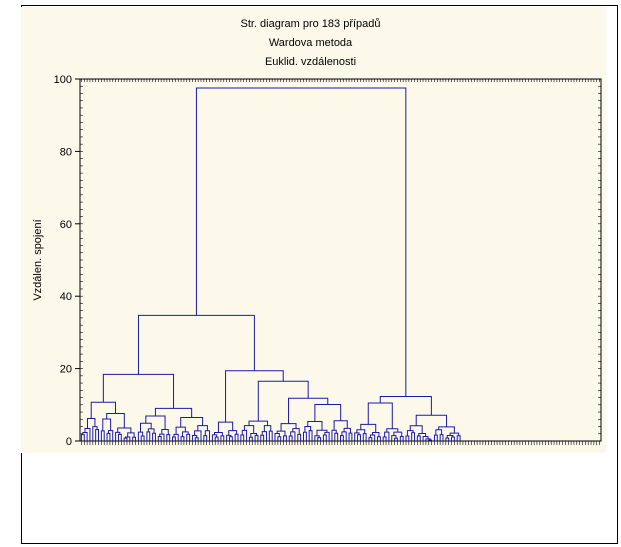 The width and height of the screenshot is (621, 547). I want to click on y-tick-label: 100, so click(63, 80).